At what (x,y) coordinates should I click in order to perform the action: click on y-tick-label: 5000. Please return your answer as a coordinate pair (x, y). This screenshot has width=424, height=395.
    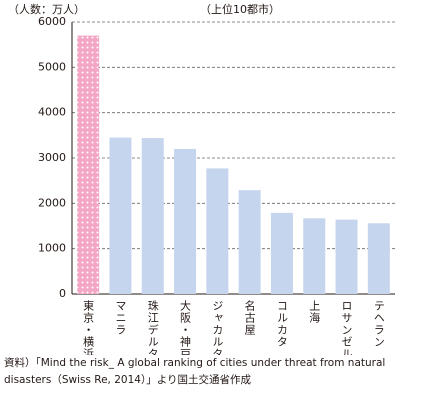
    Looking at the image, I should click on (52, 66).